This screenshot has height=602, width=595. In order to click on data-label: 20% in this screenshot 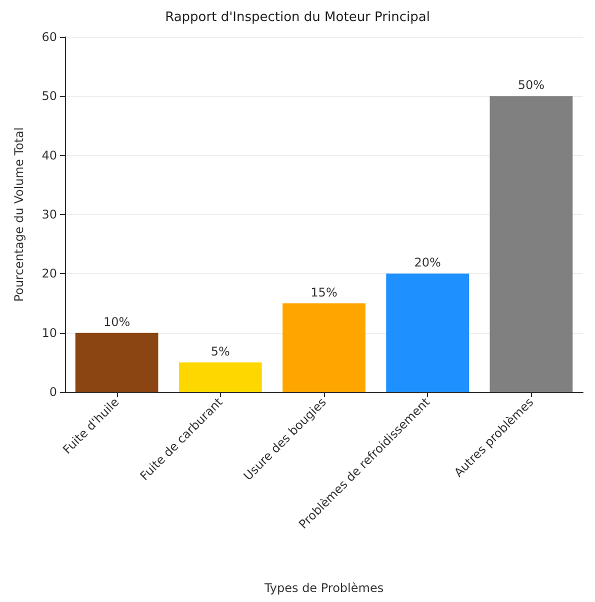, I will do `click(427, 263)`.